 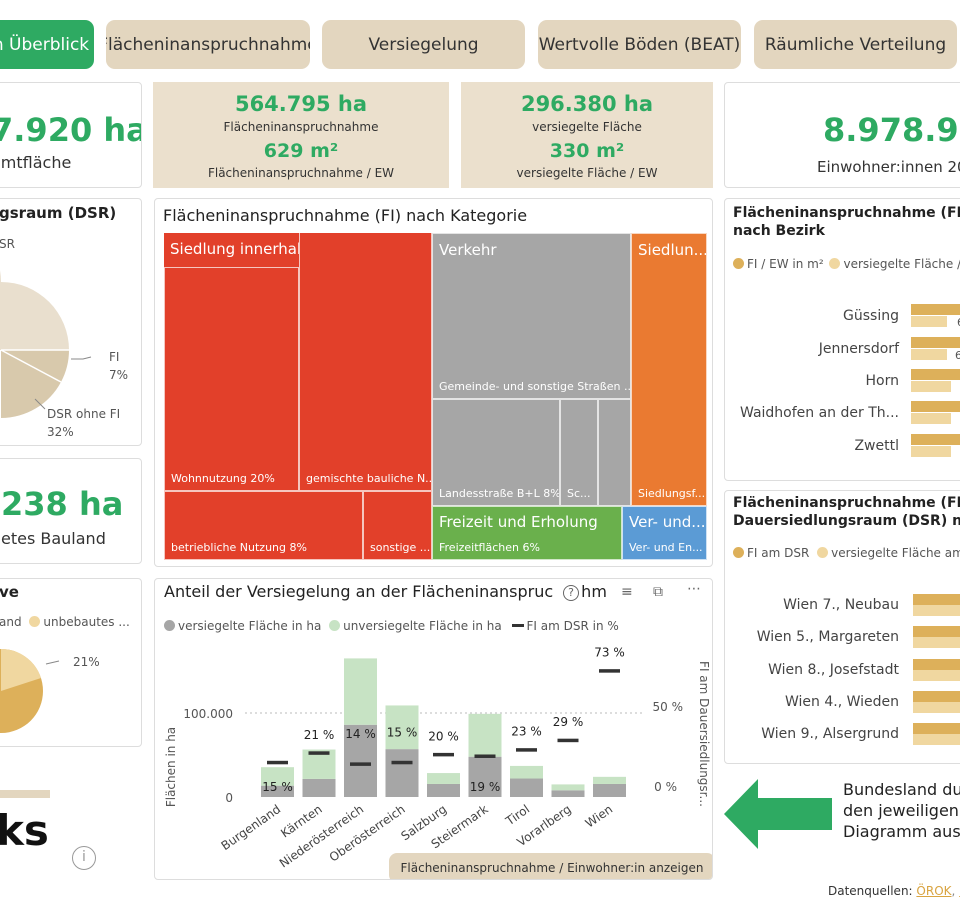 What do you see at coordinates (830, 734) in the screenshot?
I see `dsr-label-alsergrund: Wien 9., Alsergrund` at bounding box center [830, 734].